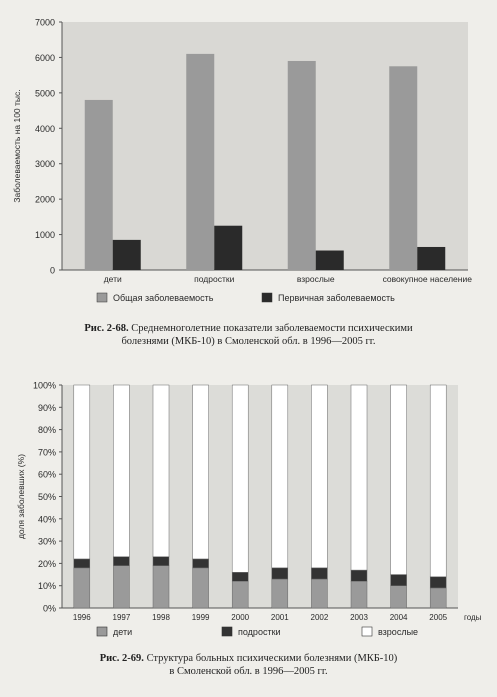  Describe the element at coordinates (259, 632) in the screenshot. I see `legend-label: подростки` at that location.